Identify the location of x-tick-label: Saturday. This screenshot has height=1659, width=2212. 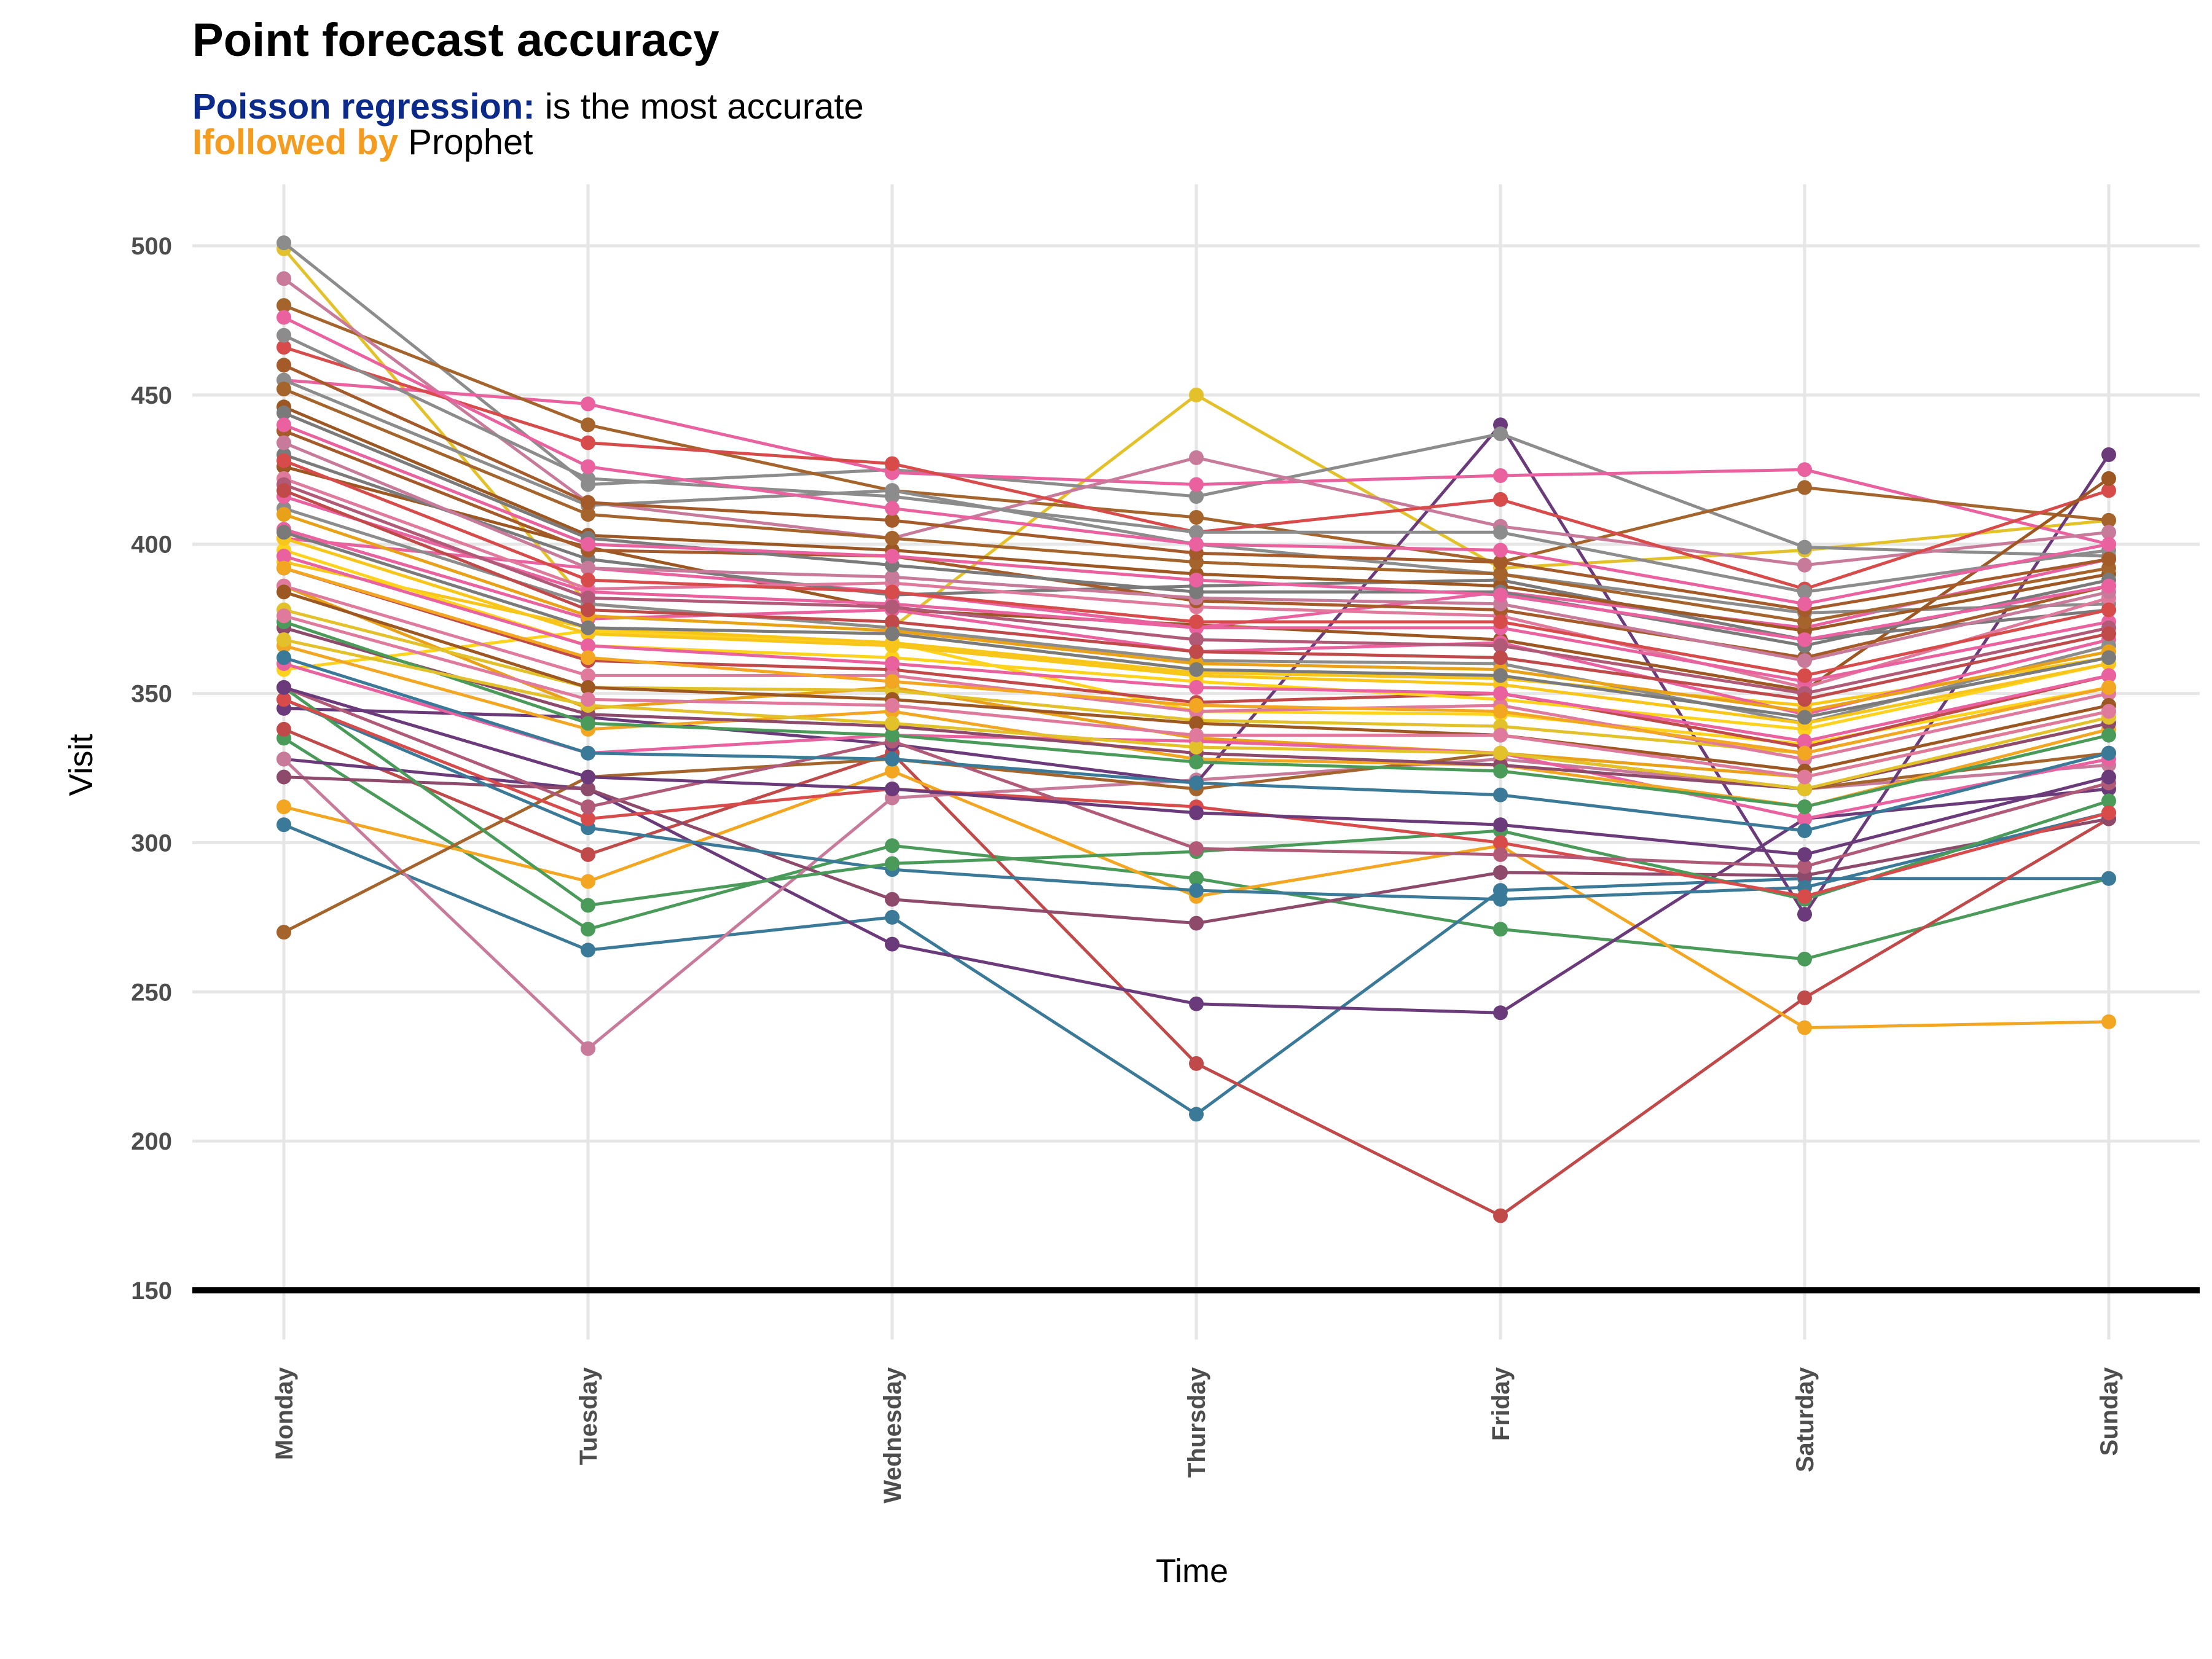
(1805, 1419).